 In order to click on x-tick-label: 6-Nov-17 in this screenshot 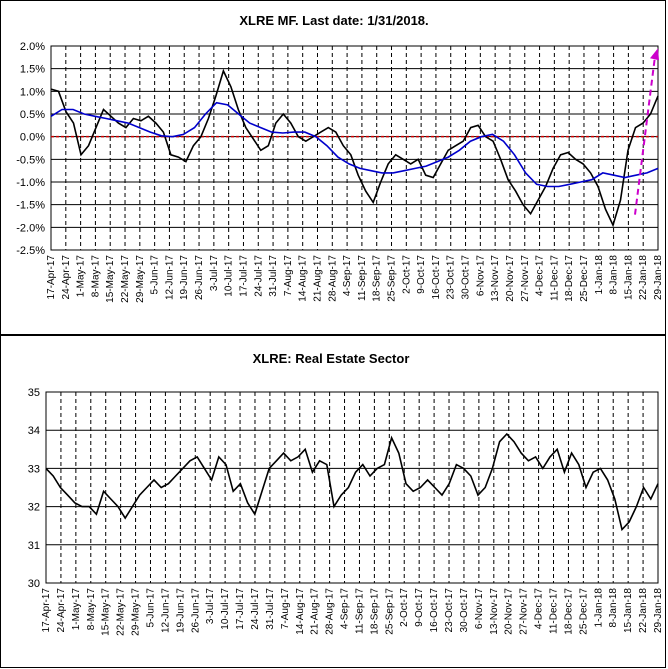, I will do `click(479, 609)`.